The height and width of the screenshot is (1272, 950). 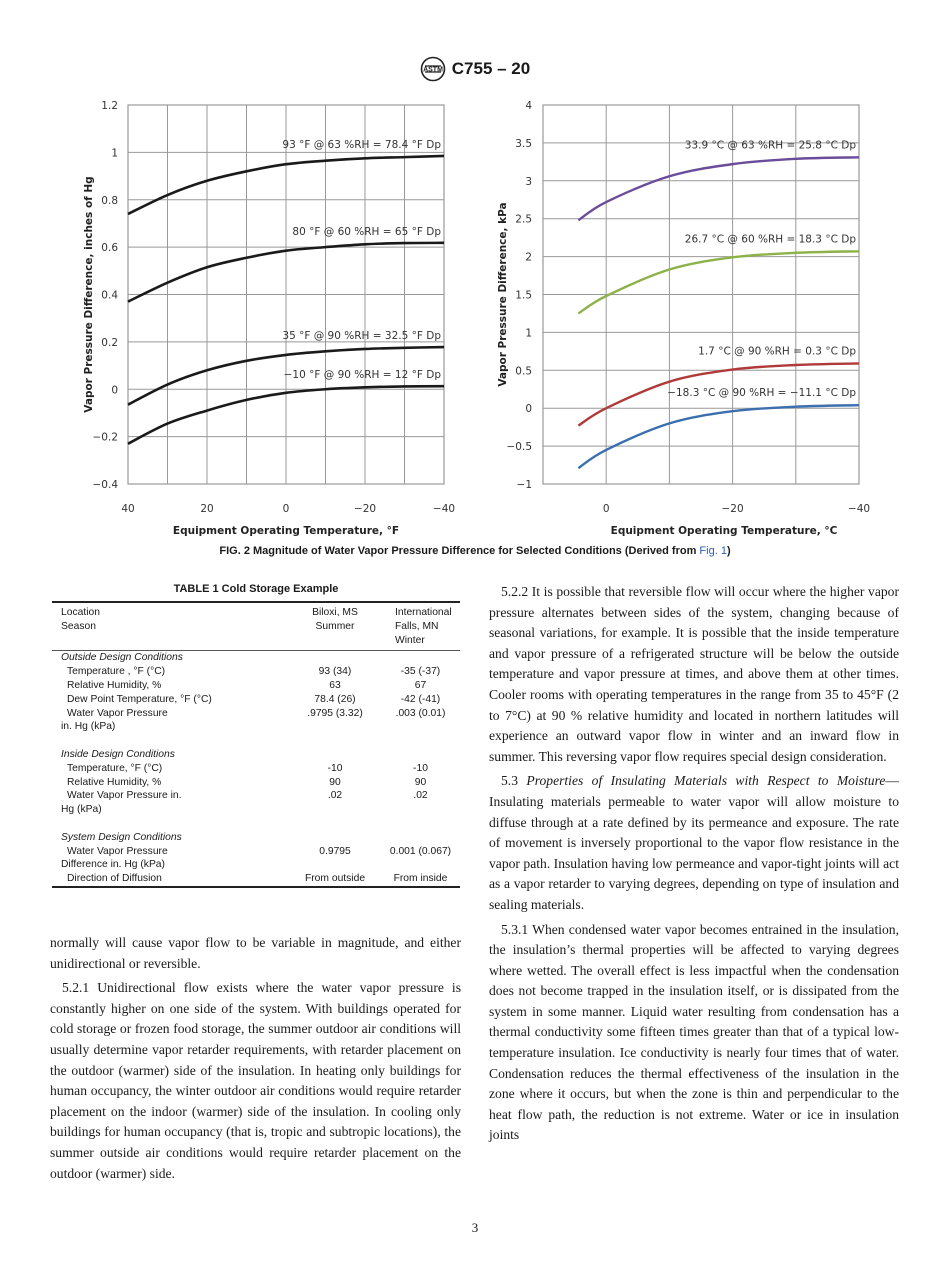 I want to click on section-label: System Design Conditions, so click(x=121, y=837).